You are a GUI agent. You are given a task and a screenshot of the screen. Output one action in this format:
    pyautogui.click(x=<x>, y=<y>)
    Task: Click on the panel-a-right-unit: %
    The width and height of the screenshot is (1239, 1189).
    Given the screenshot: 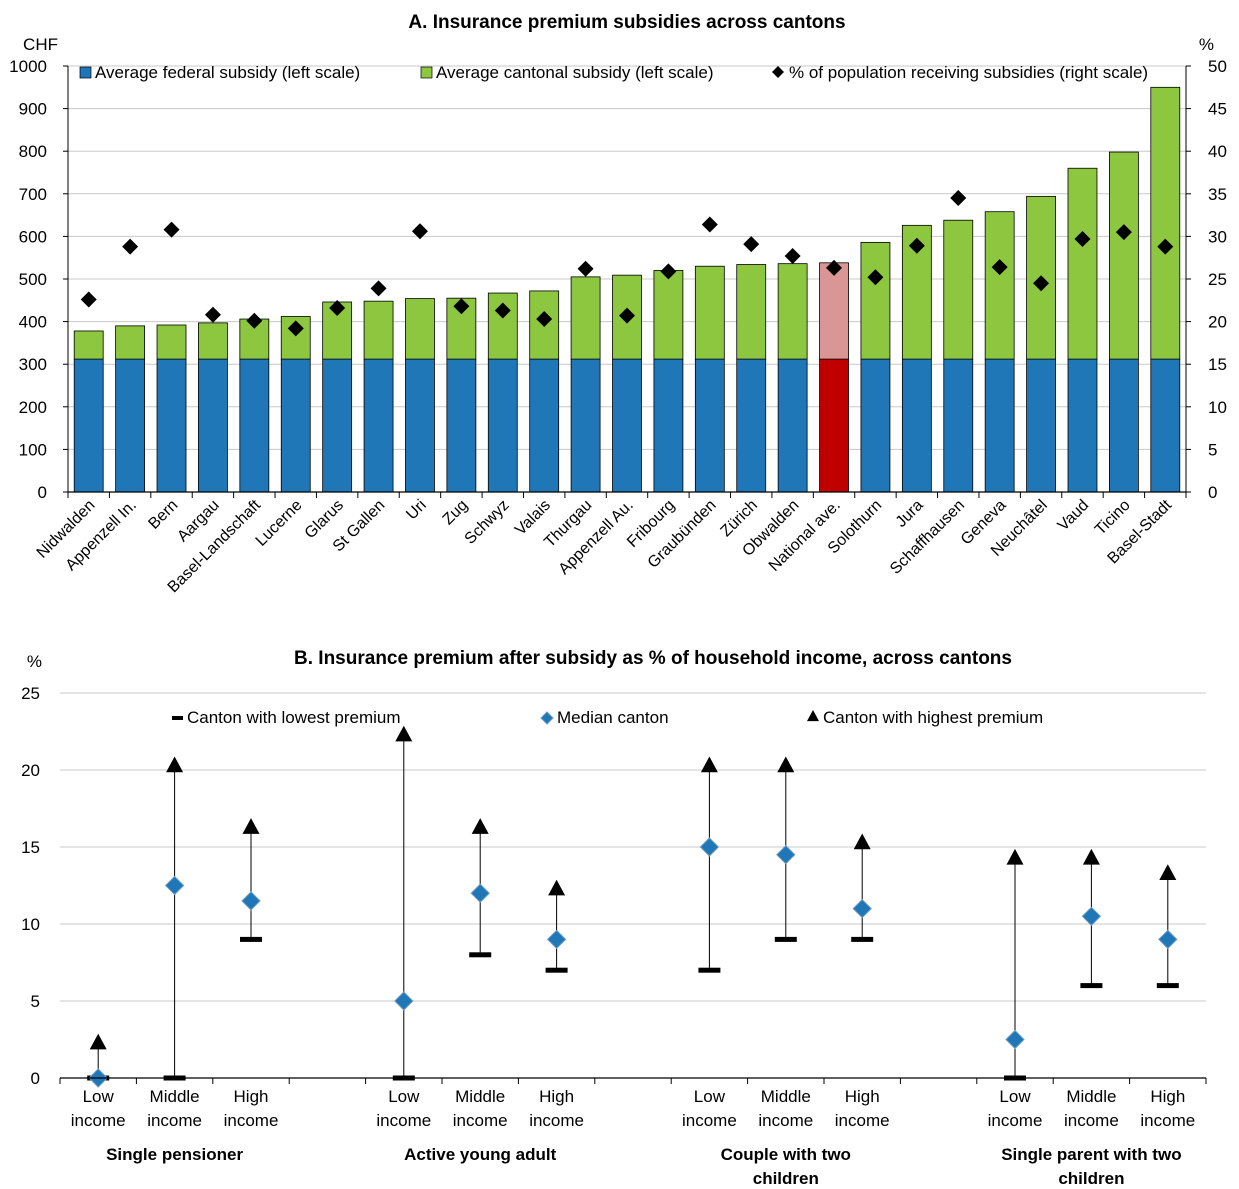 What is the action you would take?
    pyautogui.click(x=1206, y=44)
    